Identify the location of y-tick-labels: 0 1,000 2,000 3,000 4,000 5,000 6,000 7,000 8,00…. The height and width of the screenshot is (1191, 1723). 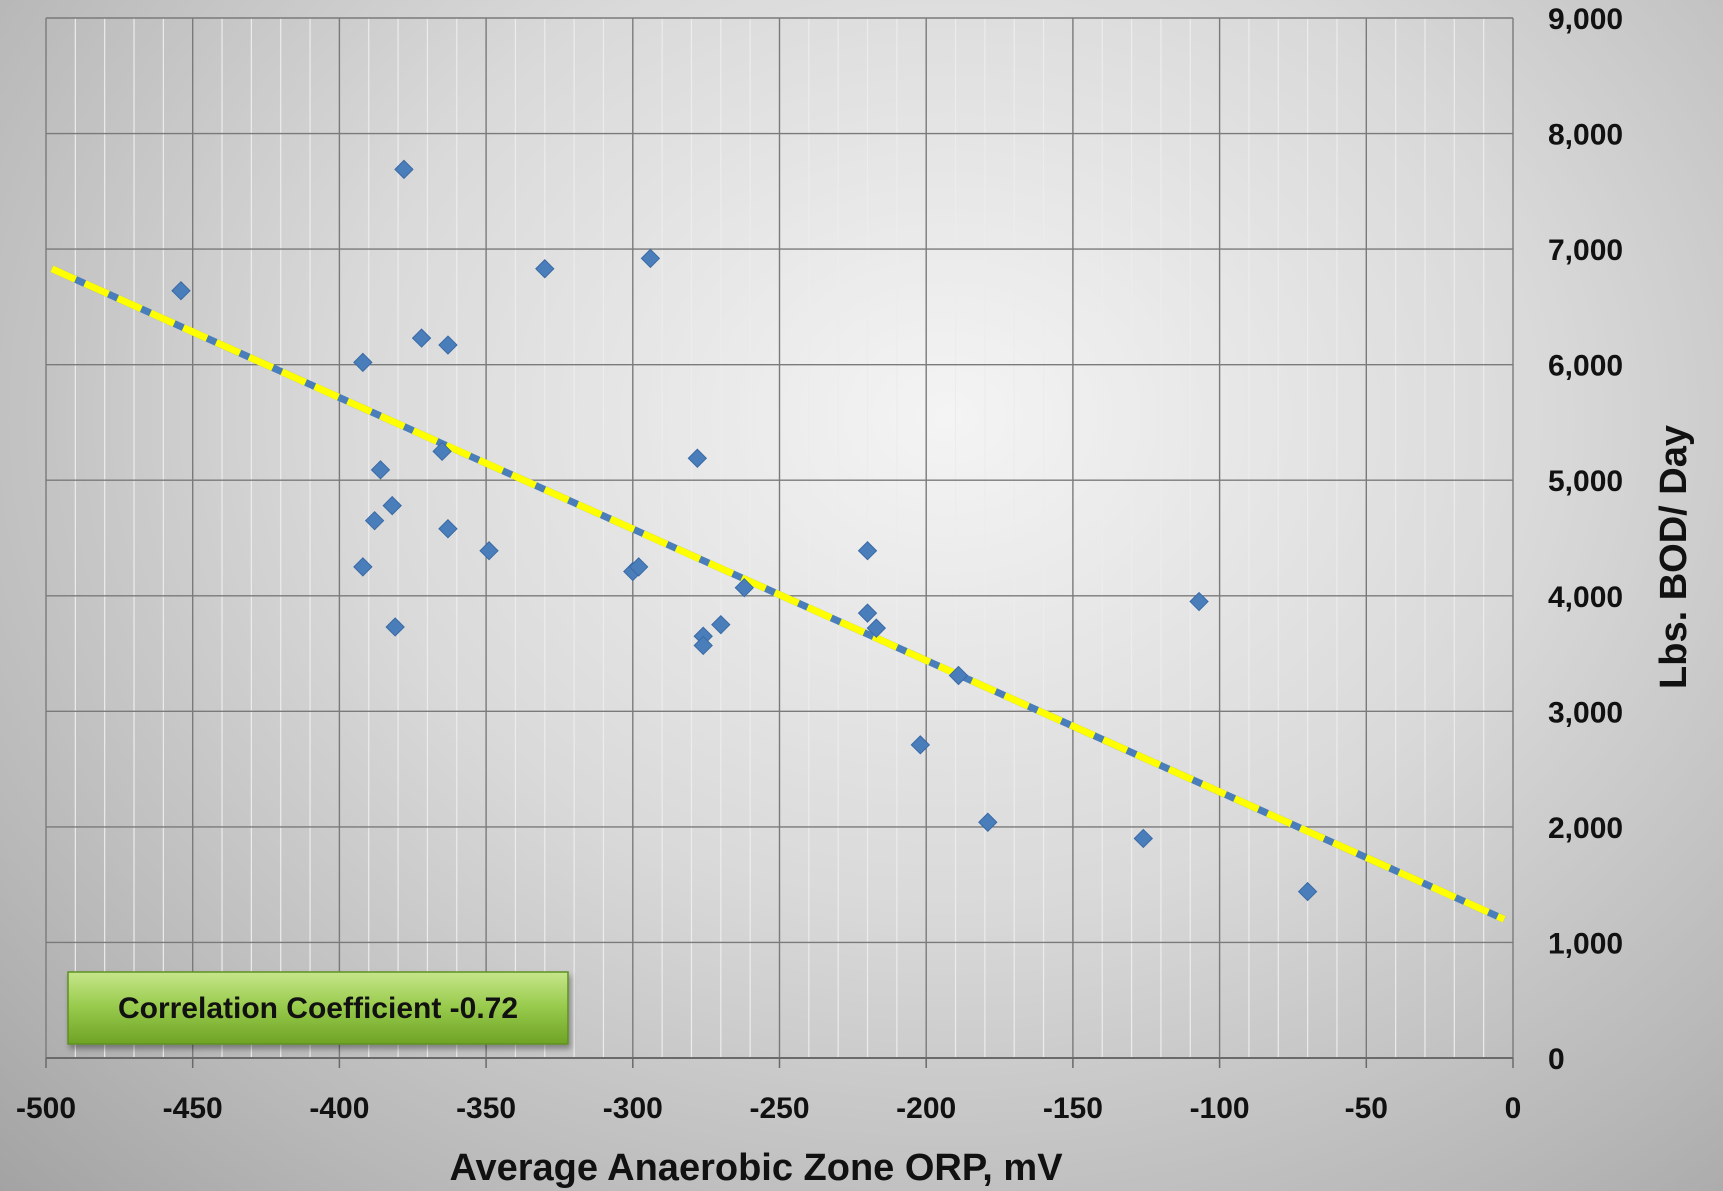
(1585, 539).